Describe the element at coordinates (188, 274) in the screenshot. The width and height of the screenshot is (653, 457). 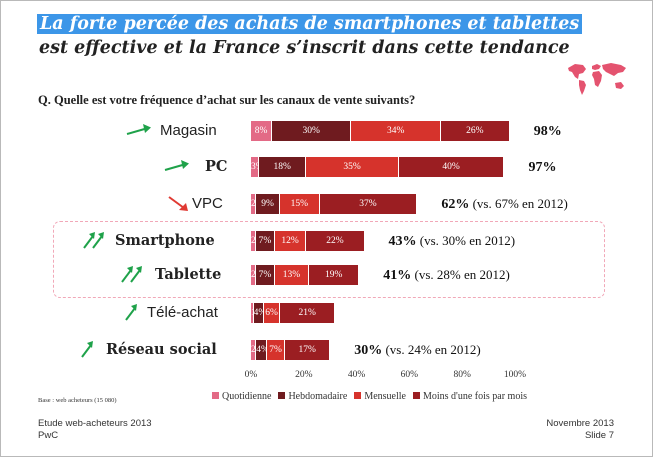
I see `category-label: Tablette` at that location.